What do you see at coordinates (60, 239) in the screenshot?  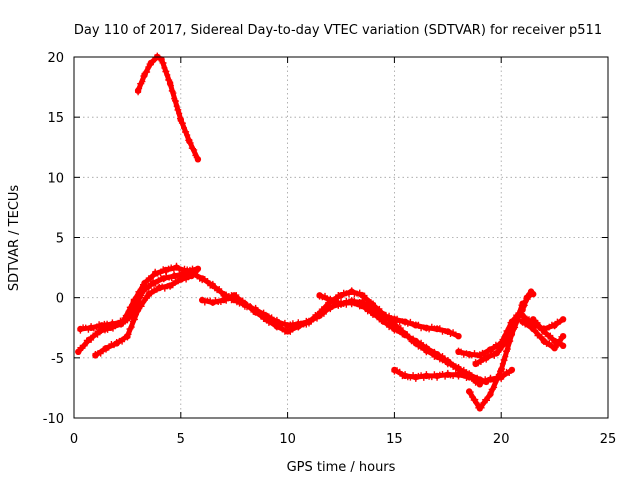 I see `y-tick-label: 5` at bounding box center [60, 239].